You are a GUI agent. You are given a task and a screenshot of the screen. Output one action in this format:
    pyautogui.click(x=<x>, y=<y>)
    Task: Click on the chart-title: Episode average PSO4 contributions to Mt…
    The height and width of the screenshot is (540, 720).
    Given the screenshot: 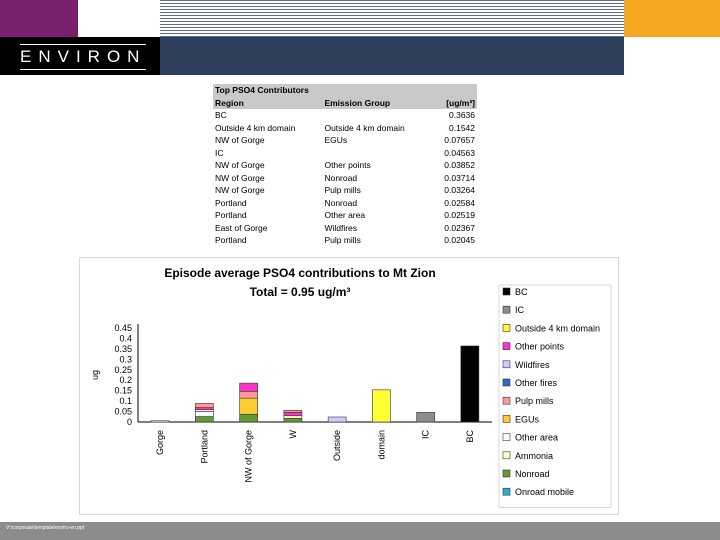 What is the action you would take?
    pyautogui.click(x=299, y=273)
    